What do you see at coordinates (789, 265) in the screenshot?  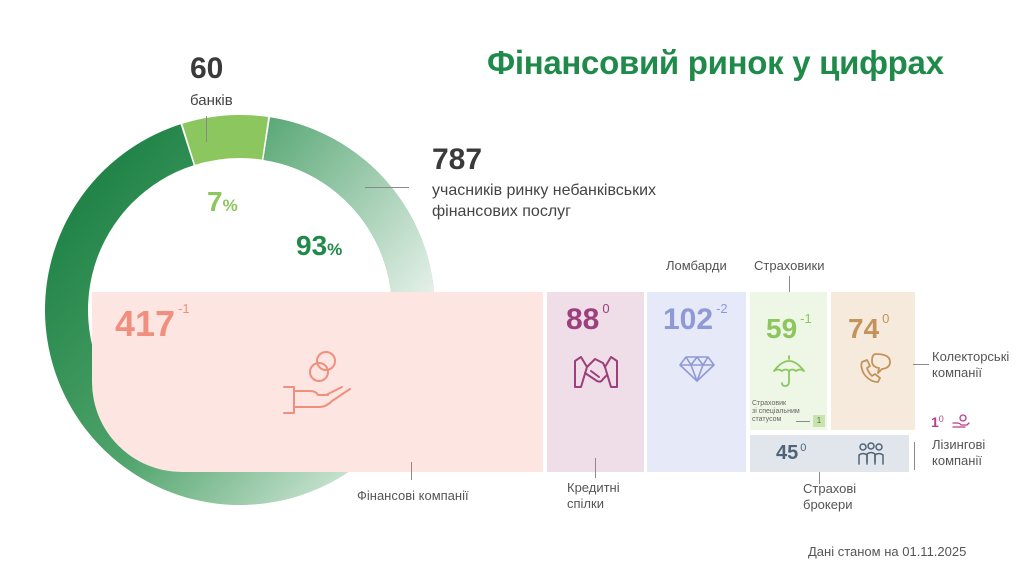 I see `insurers-label: Страховики` at bounding box center [789, 265].